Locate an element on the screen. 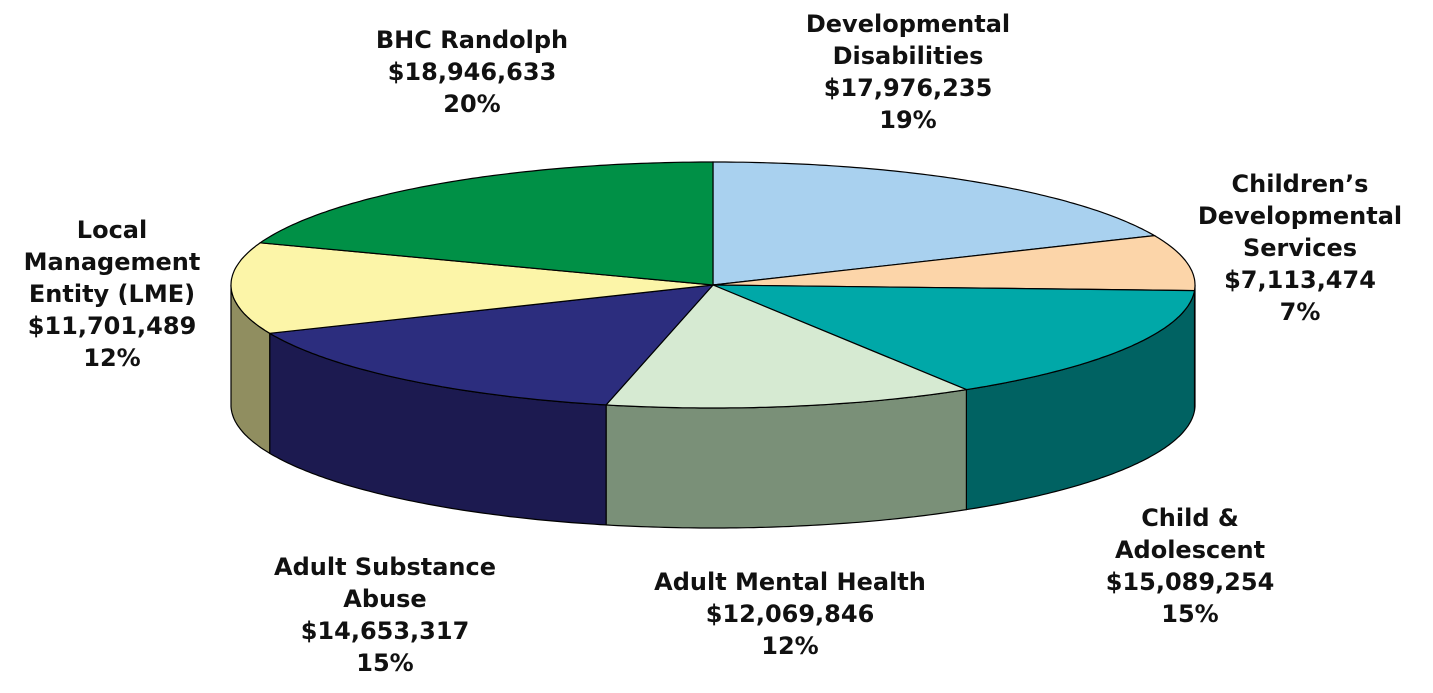  slice-label: Child & Adolescent $15,089,254 15% is located at coordinates (1190, 566).